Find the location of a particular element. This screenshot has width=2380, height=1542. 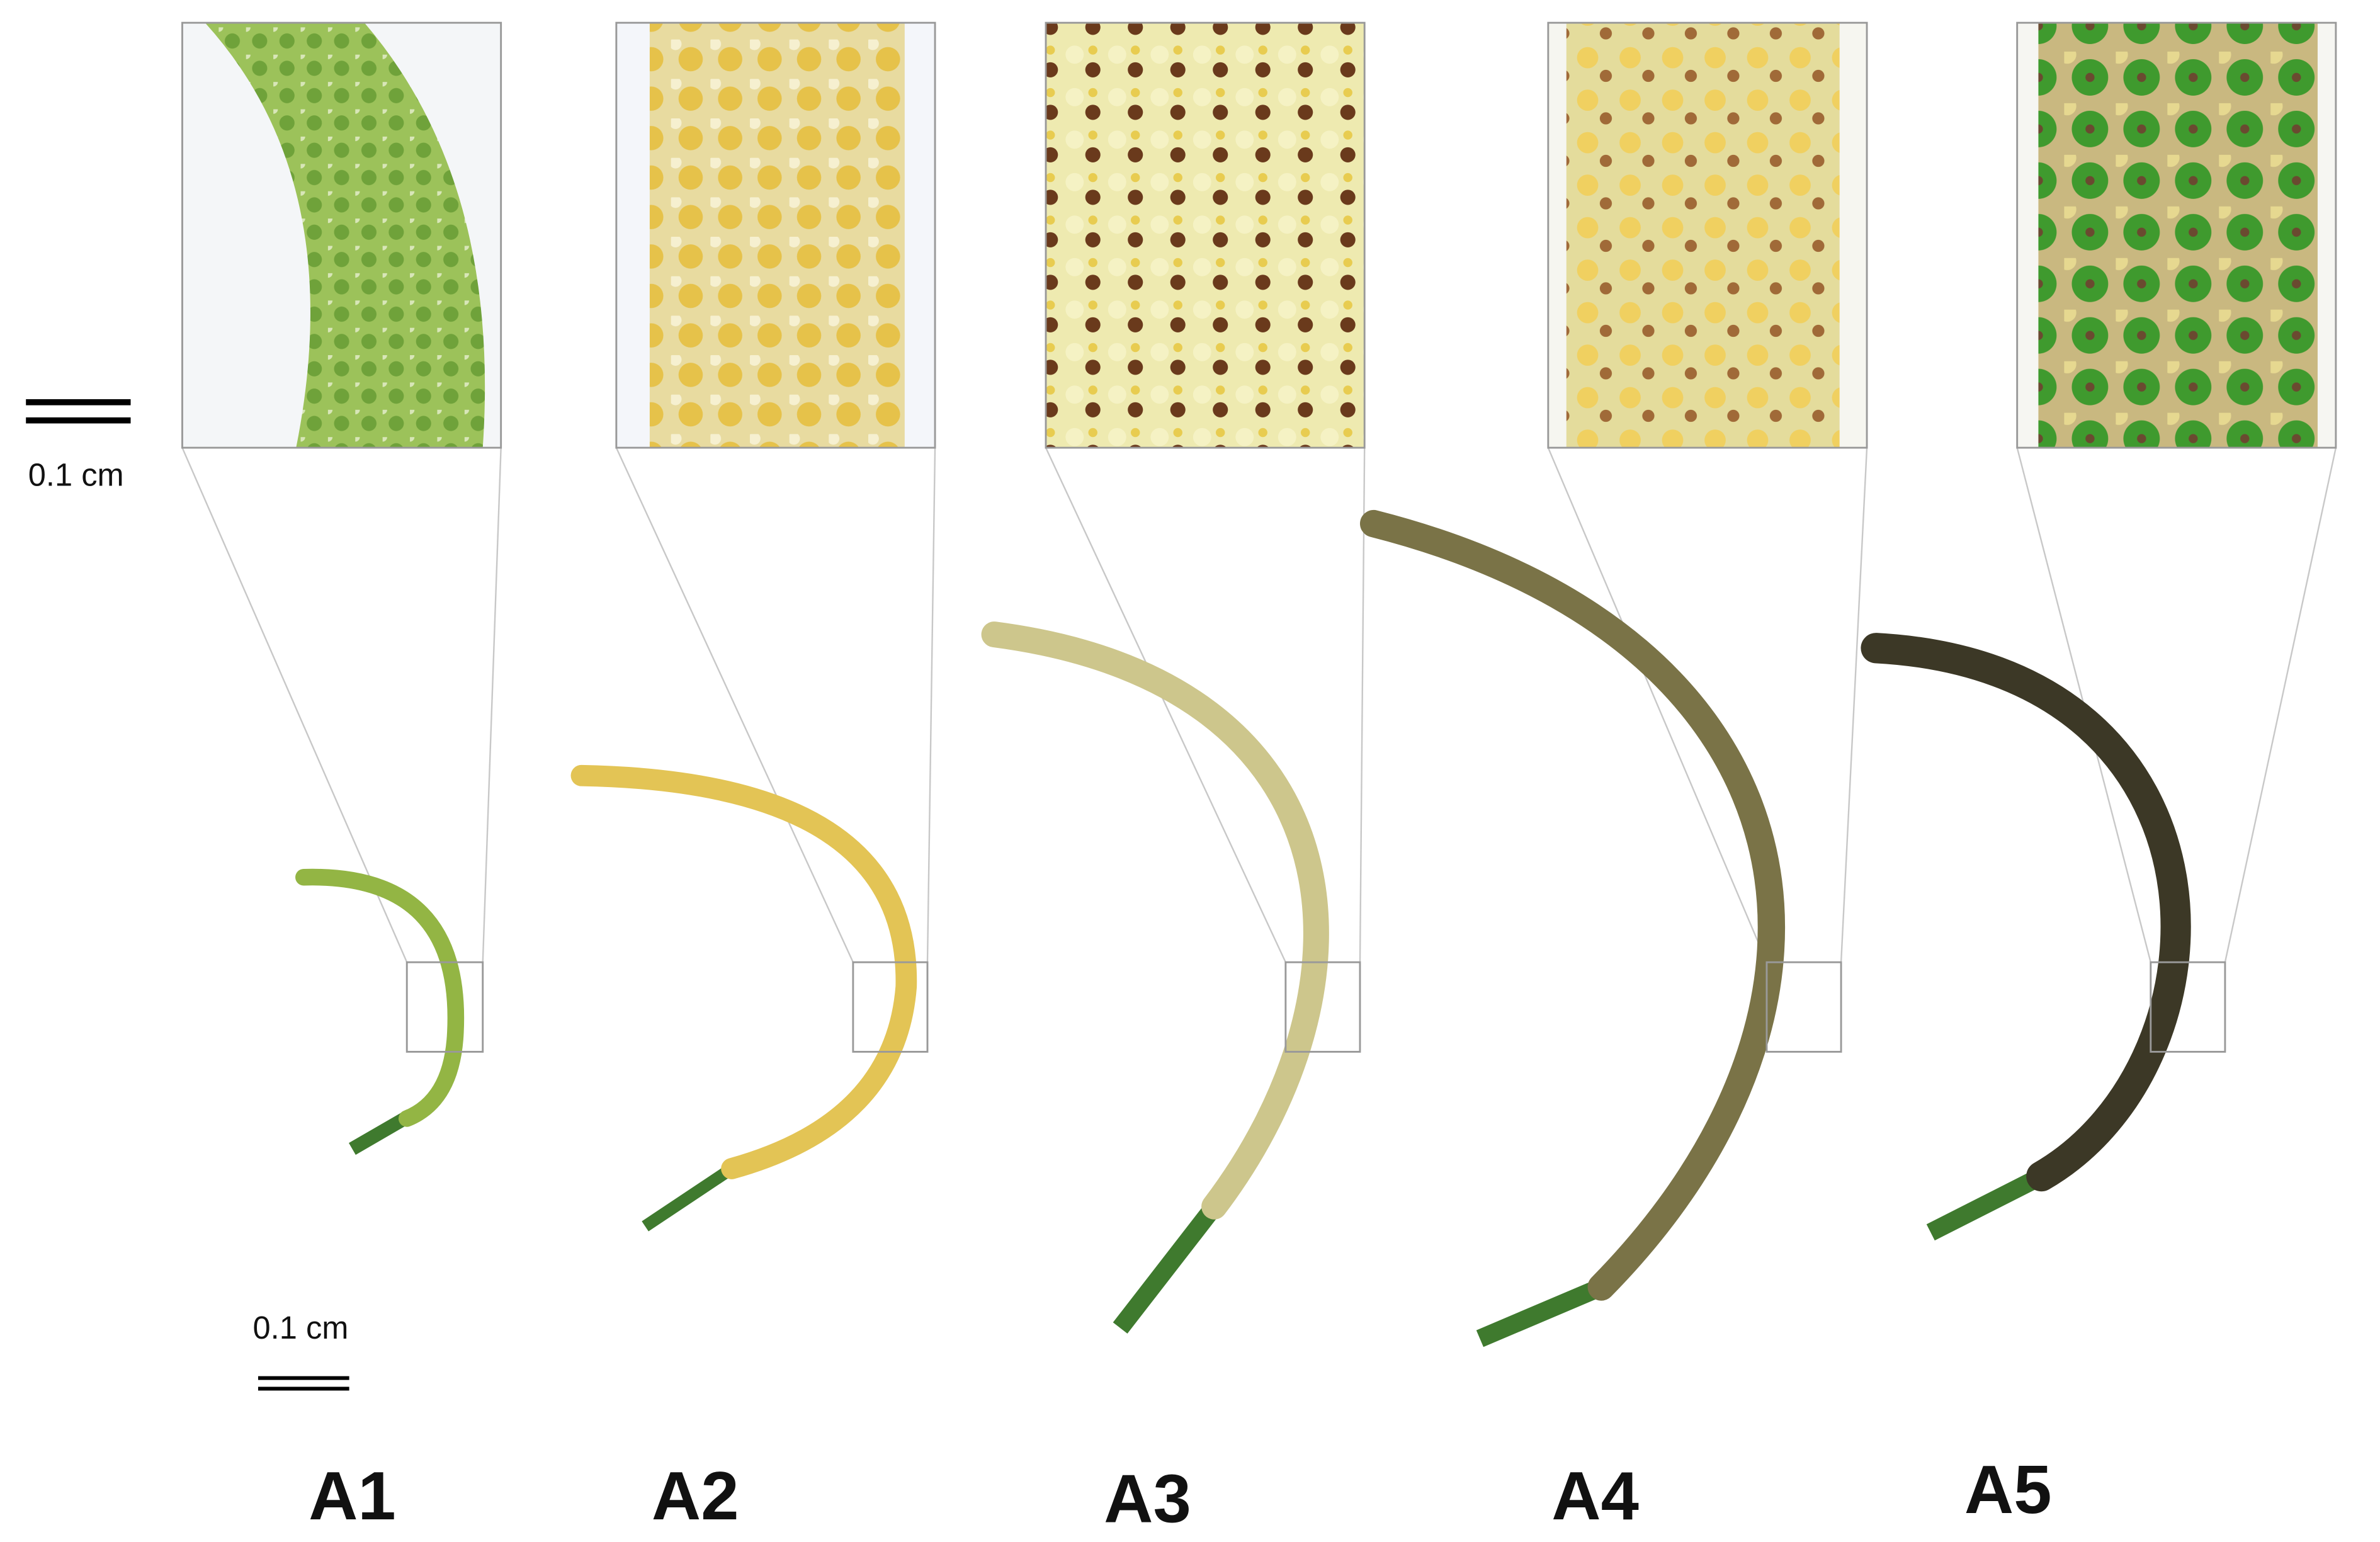

panel-label: A2 is located at coordinates (695, 1496).